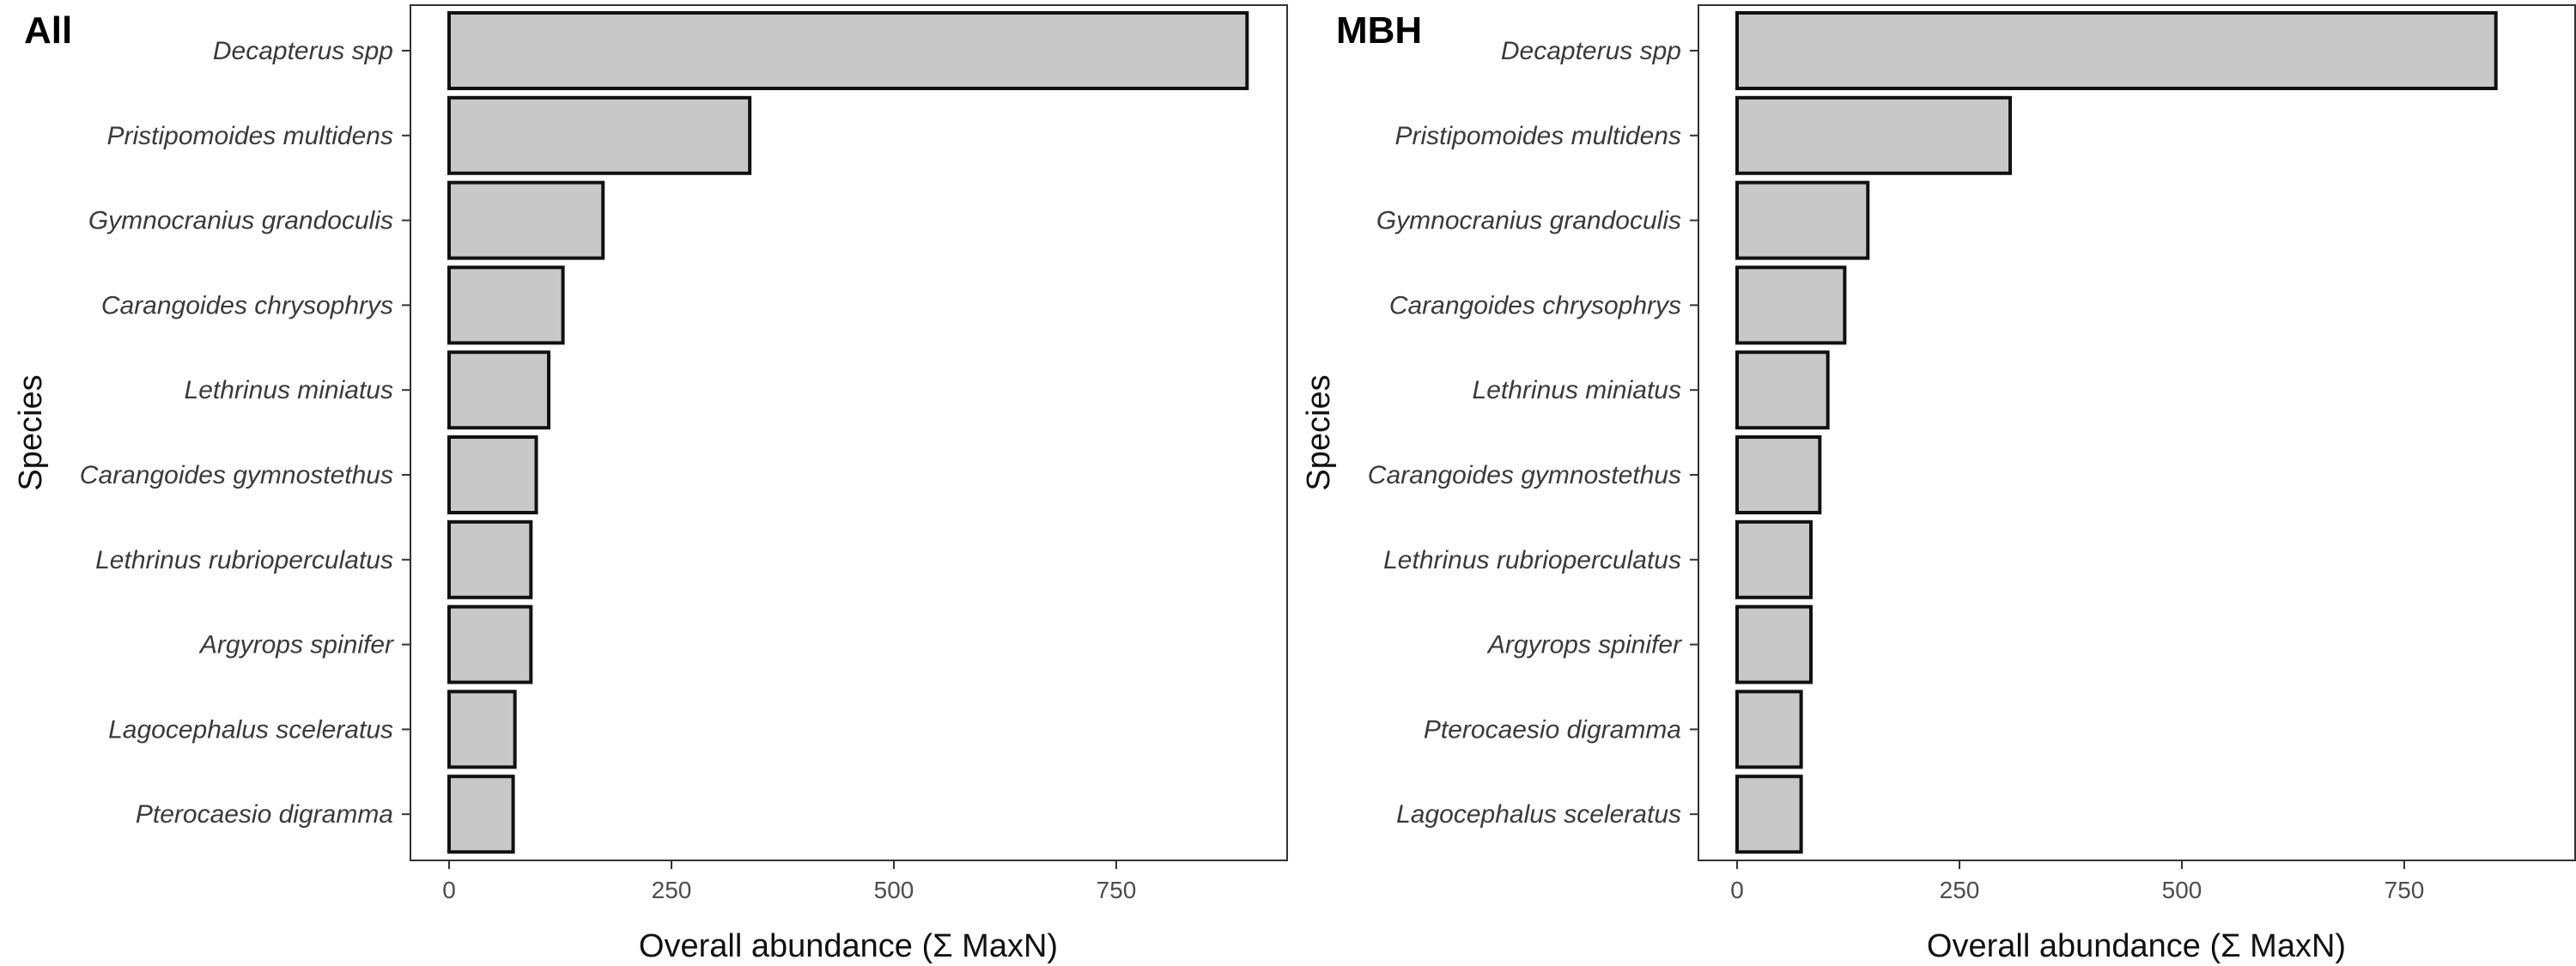 This screenshot has width=2576, height=966. What do you see at coordinates (48, 31) in the screenshot?
I see `panel-title: All` at bounding box center [48, 31].